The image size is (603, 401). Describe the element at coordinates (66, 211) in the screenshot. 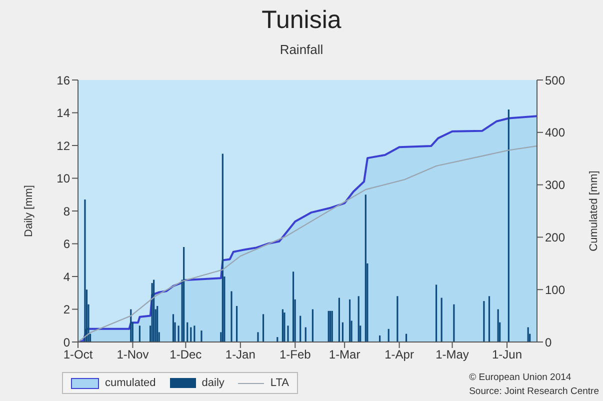

I see `y-tick-label: 8` at that location.